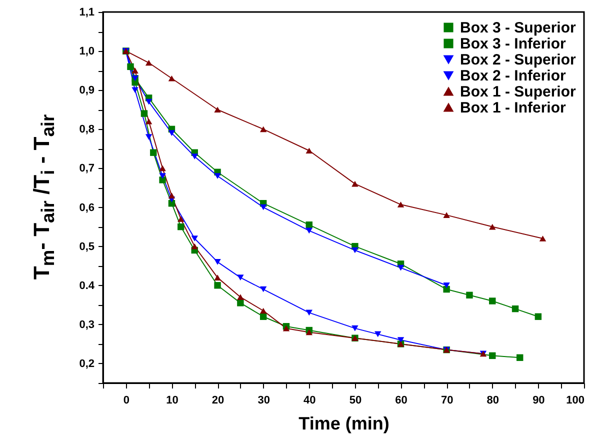 The height and width of the screenshot is (445, 596). I want to click on x-tick-label: 10, so click(172, 400).